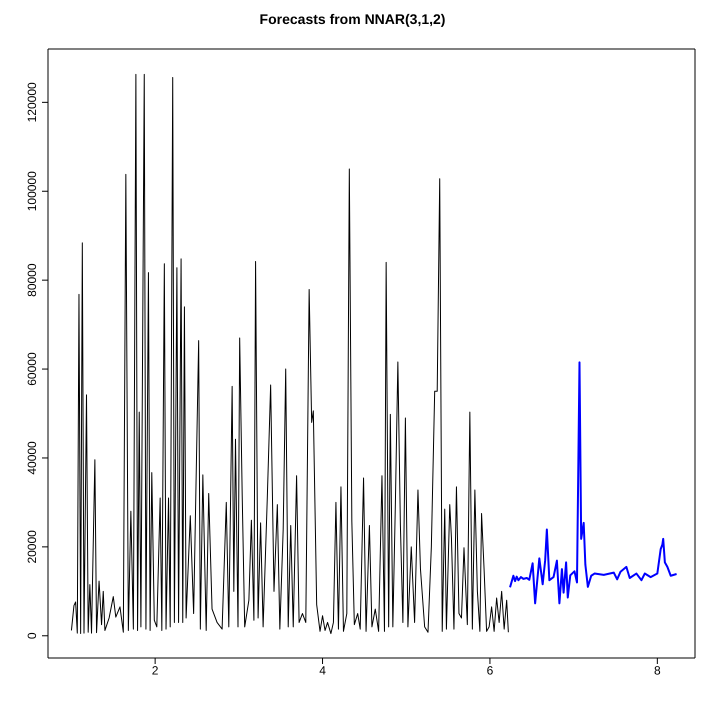 The height and width of the screenshot is (708, 705). What do you see at coordinates (32, 636) in the screenshot?
I see `y-tick-label: 0` at bounding box center [32, 636].